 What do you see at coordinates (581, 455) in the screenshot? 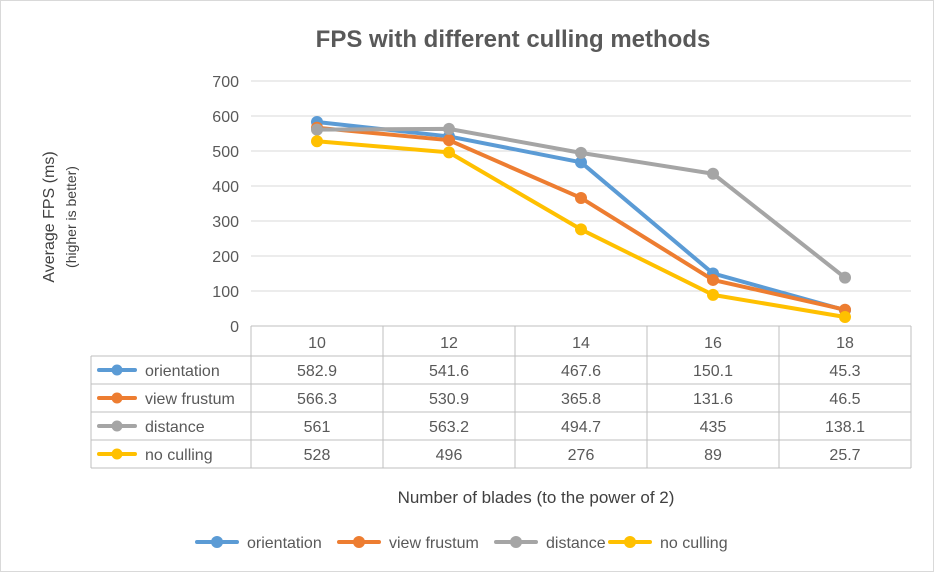
I see `table-cell: 276` at bounding box center [581, 455].